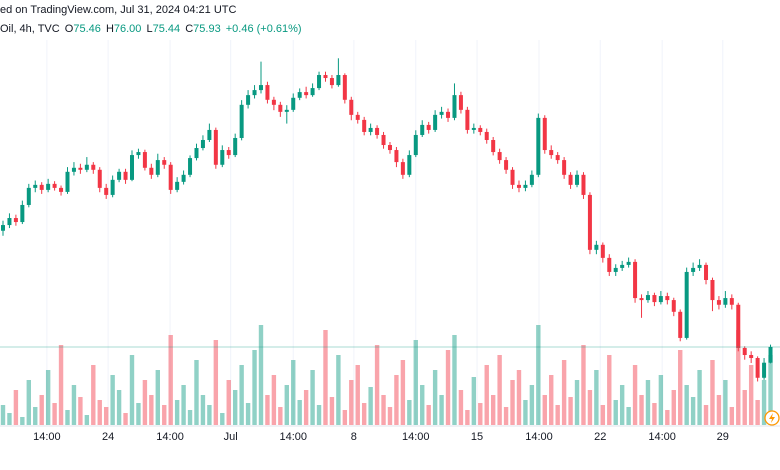  I want to click on ohlc-value: 75.46, so click(87, 29).